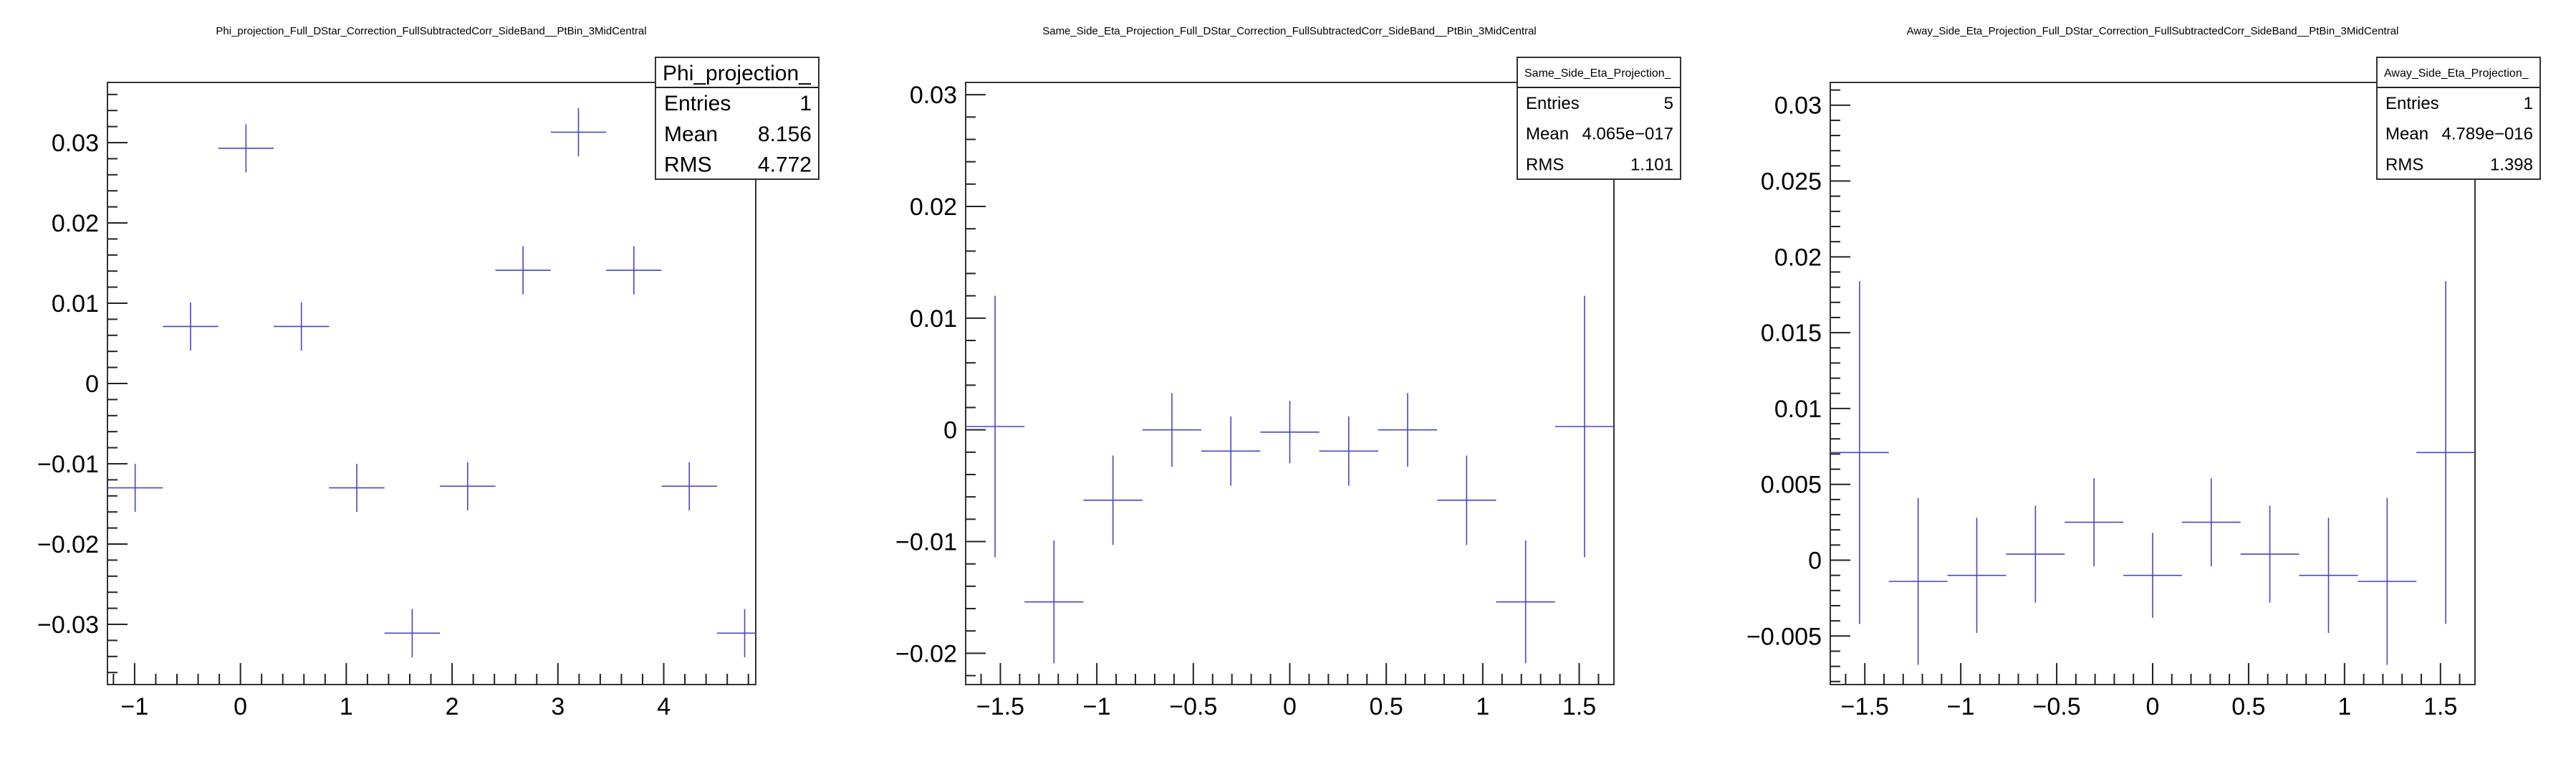 The width and height of the screenshot is (2576, 772). I want to click on stats-value: 1.101, so click(1651, 164).